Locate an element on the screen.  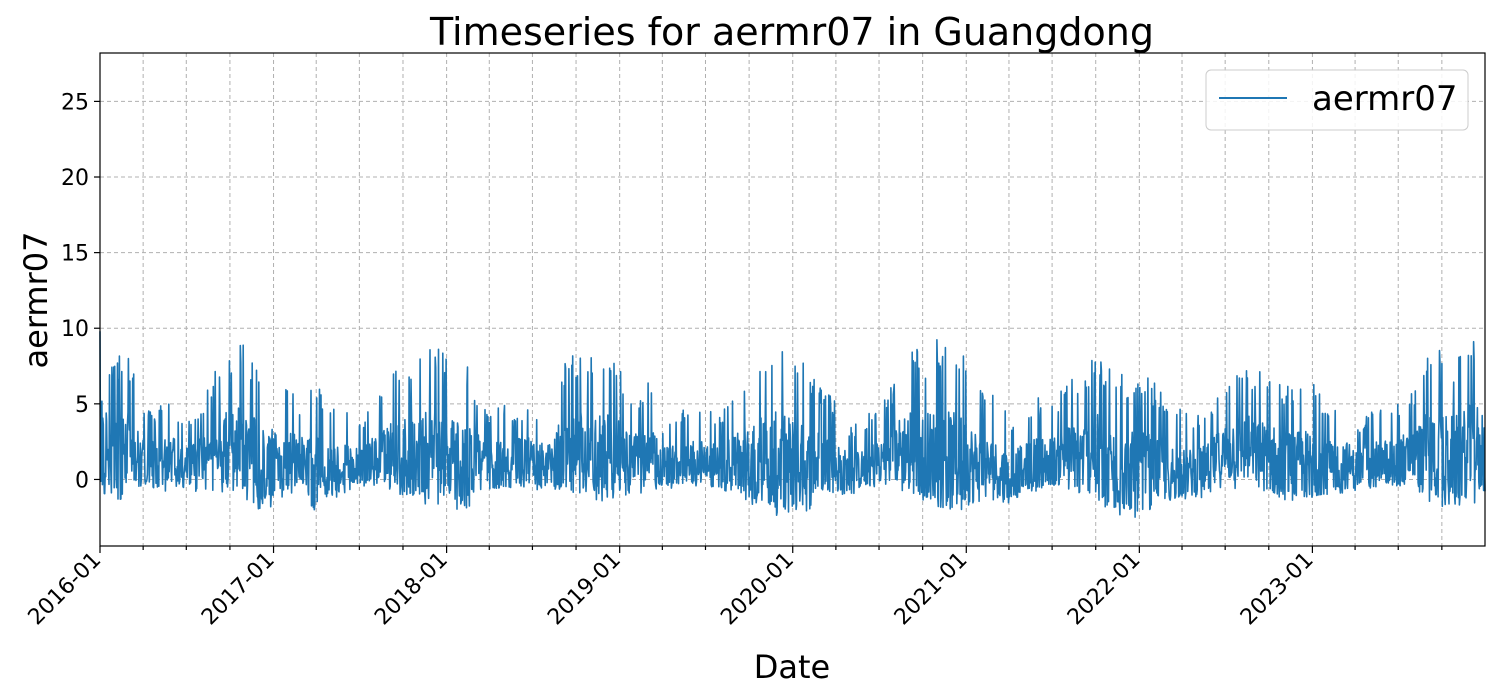
y-tick-label: 25 is located at coordinates (75, 102).